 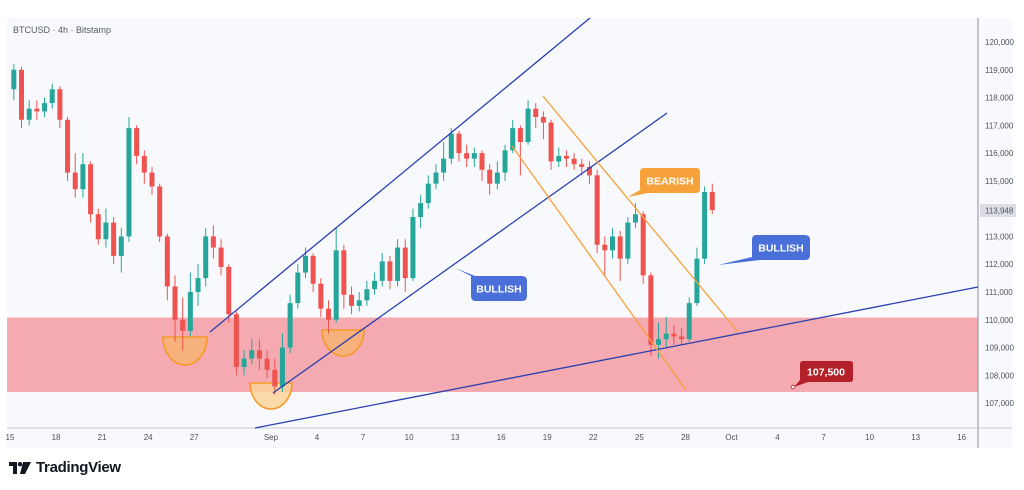 What do you see at coordinates (317, 437) in the screenshot?
I see `x-tick-label: 4` at bounding box center [317, 437].